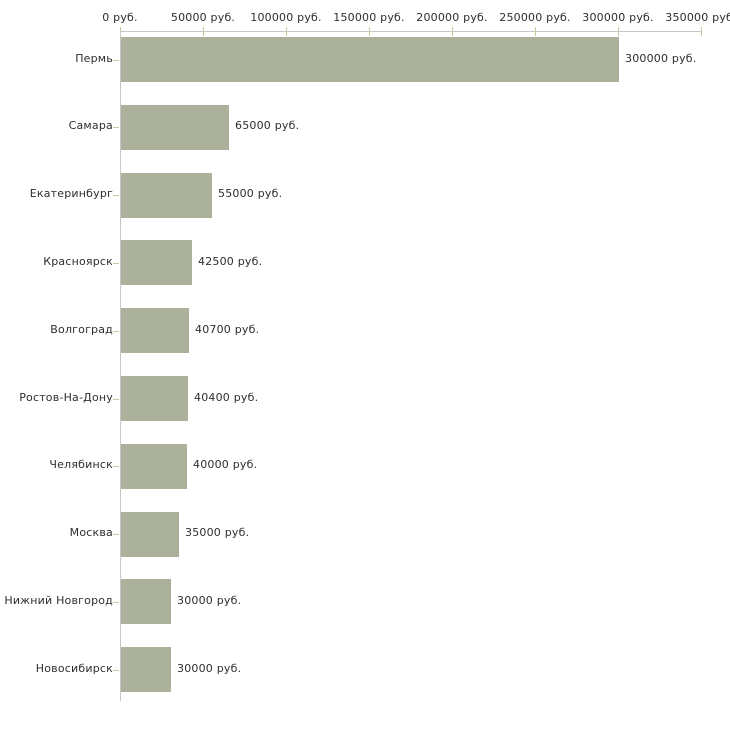  I want to click on value-label: 42500 руб., so click(230, 261).